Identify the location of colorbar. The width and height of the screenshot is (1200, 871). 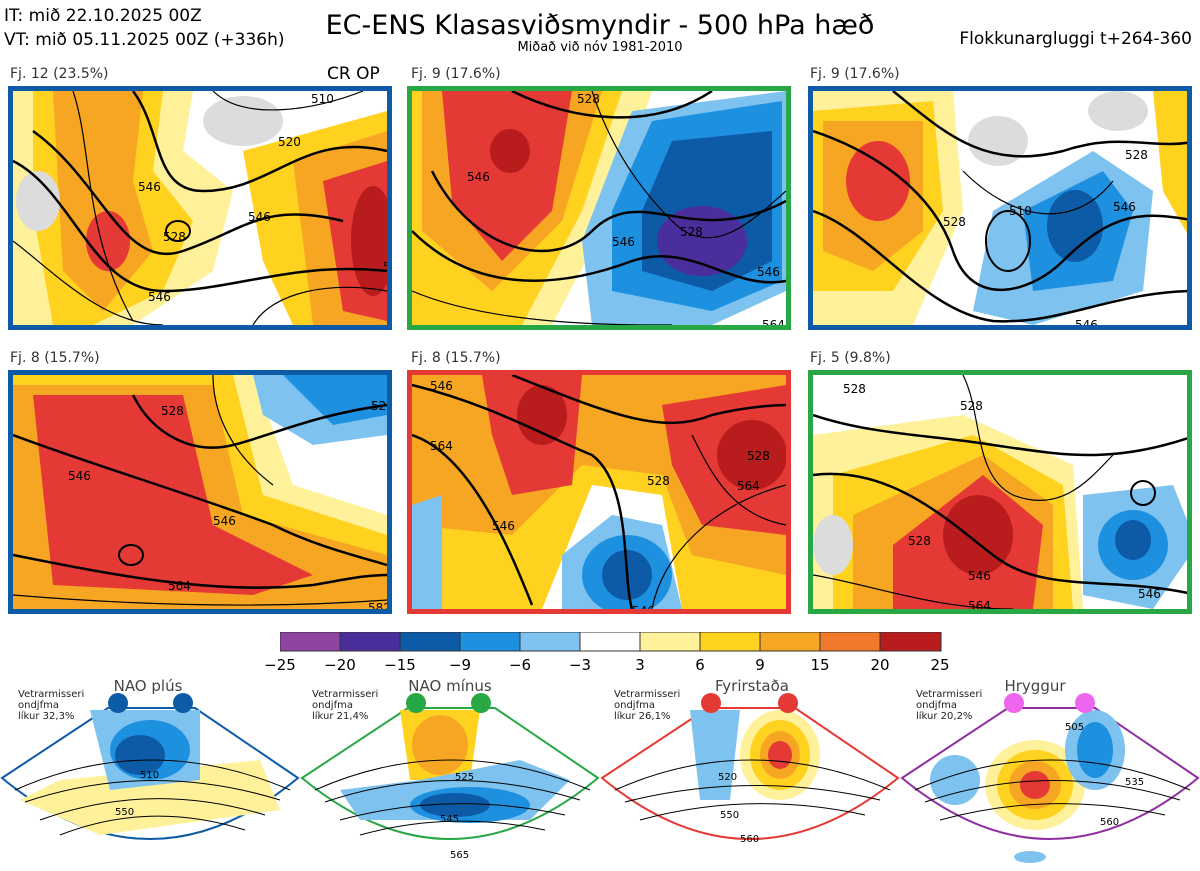
(611, 642).